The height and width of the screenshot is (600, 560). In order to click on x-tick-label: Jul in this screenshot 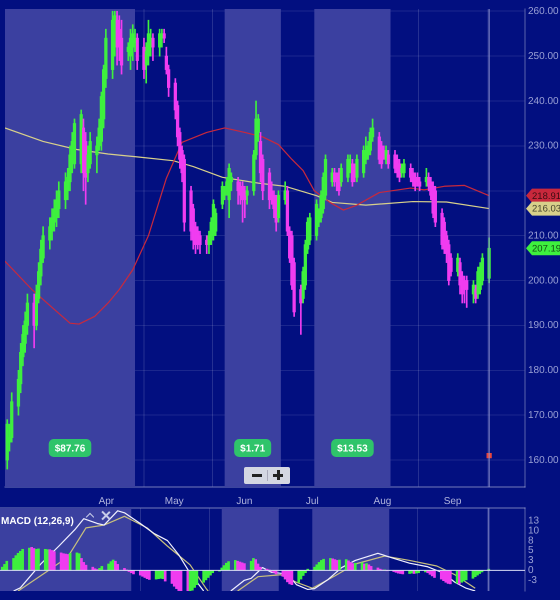, I will do `click(312, 501)`.